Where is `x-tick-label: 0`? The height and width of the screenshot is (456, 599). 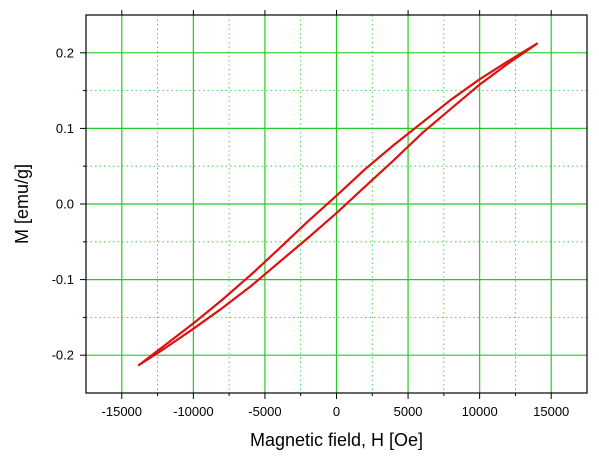 x-tick-label: 0 is located at coordinates (336, 411).